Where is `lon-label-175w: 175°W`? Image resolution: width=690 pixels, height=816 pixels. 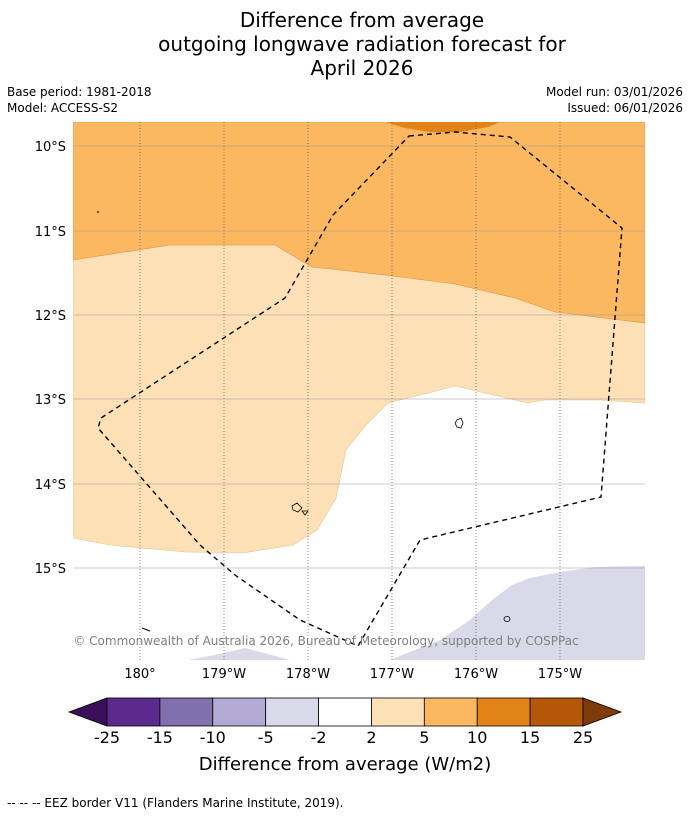 lon-label-175w: 175°W is located at coordinates (560, 674).